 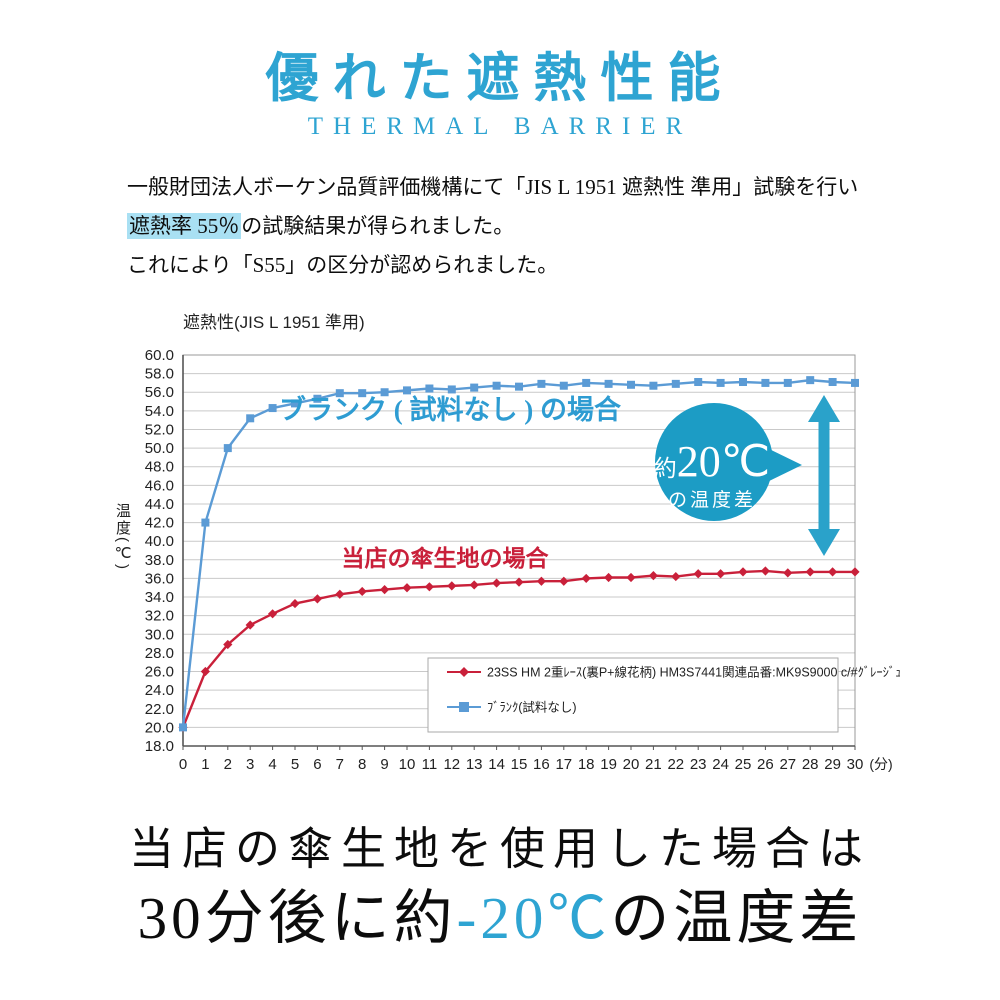 What do you see at coordinates (159, 392) in the screenshot?
I see `y-tick-label: 56.0` at bounding box center [159, 392].